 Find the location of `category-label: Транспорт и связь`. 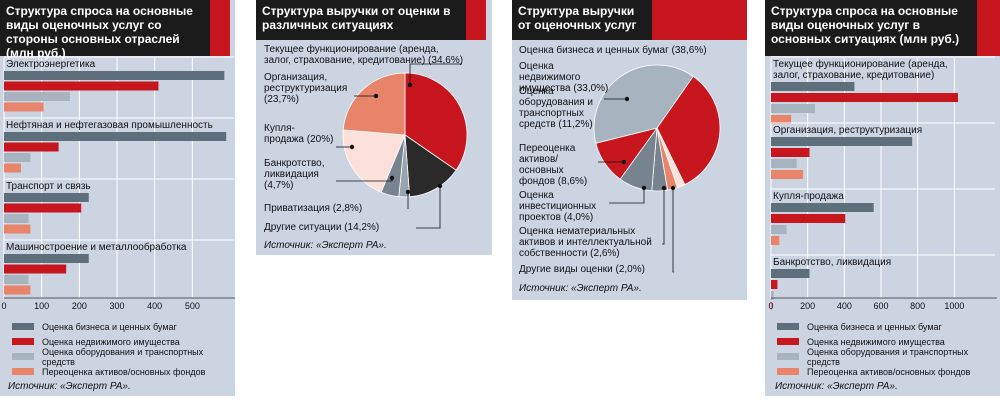

category-label: Транспорт и связь is located at coordinates (48, 186).